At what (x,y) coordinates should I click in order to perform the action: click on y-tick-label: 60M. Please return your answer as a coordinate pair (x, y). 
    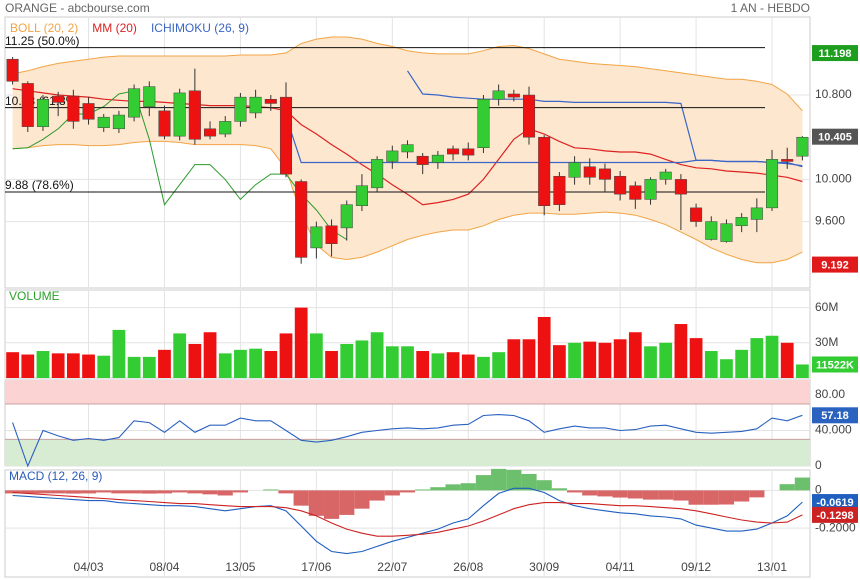
    Looking at the image, I should click on (826, 307).